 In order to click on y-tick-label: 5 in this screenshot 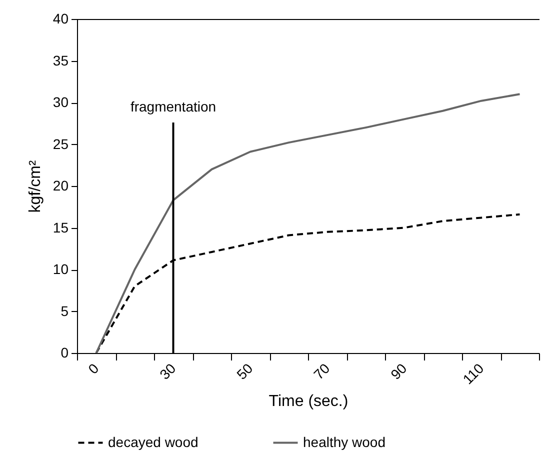, I will do `click(64, 310)`.